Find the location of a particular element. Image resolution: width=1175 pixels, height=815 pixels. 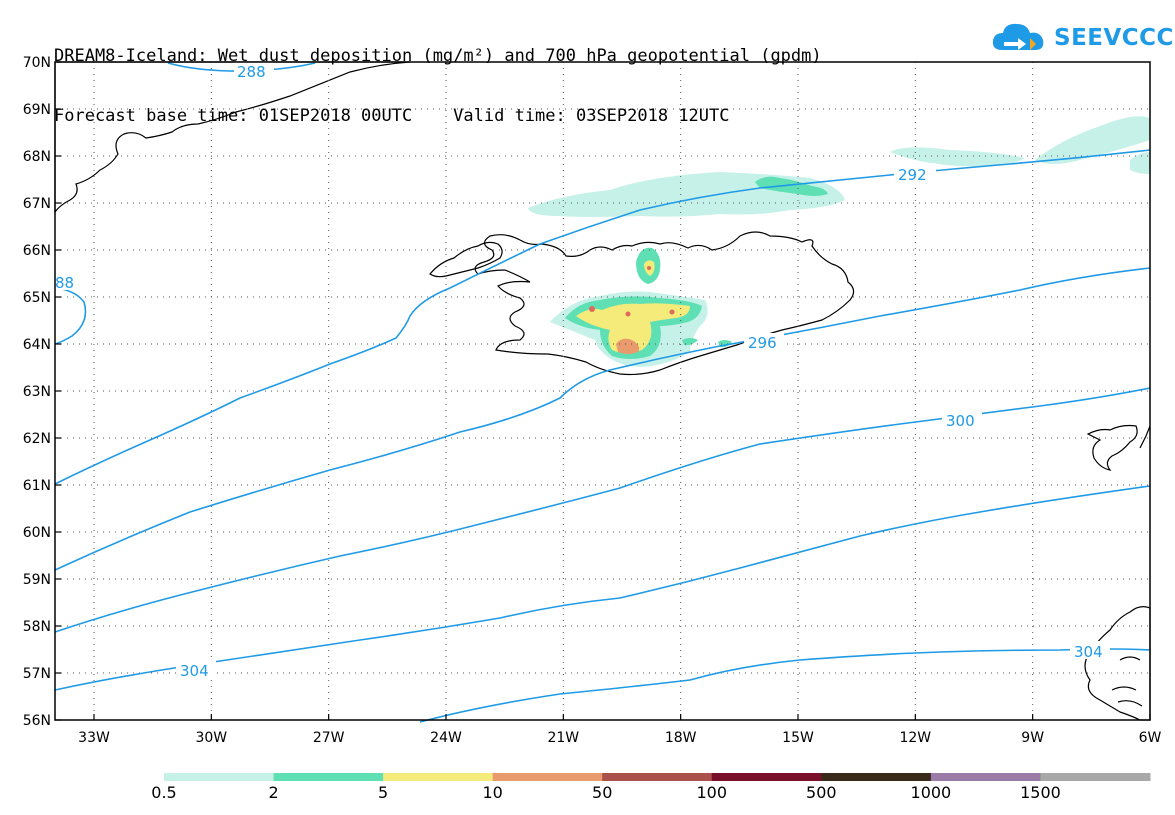

lon-label: 27W is located at coordinates (329, 738).